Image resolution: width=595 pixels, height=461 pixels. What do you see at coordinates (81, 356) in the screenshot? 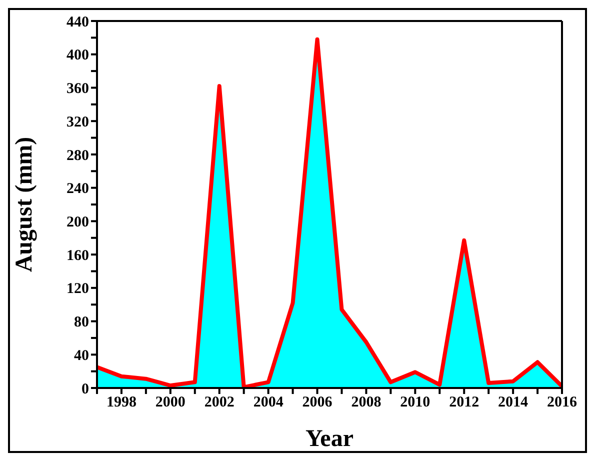
I see `y-tick-label: 40` at bounding box center [81, 356].